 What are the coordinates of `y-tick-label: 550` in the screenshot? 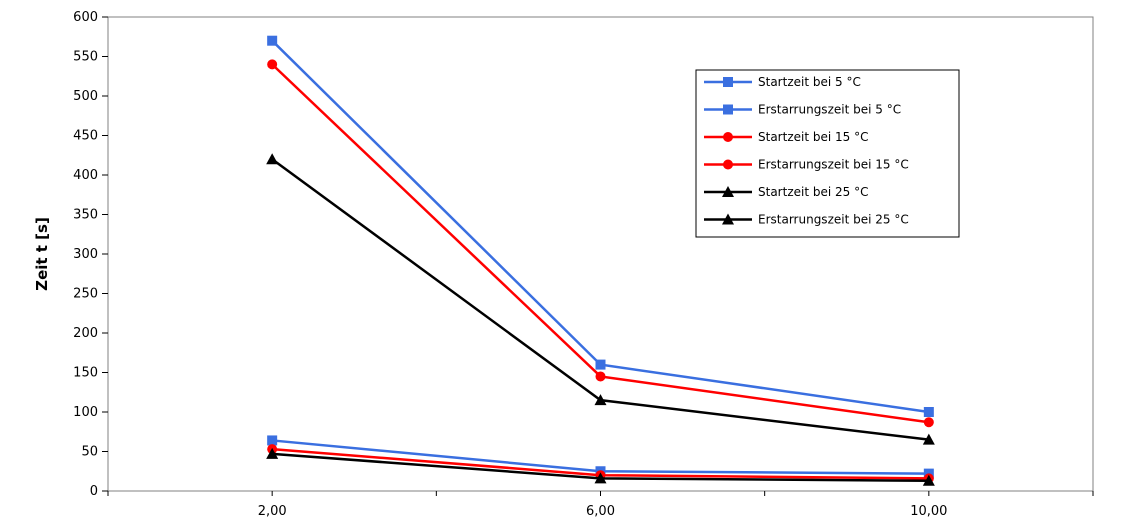 It's located at (85, 57).